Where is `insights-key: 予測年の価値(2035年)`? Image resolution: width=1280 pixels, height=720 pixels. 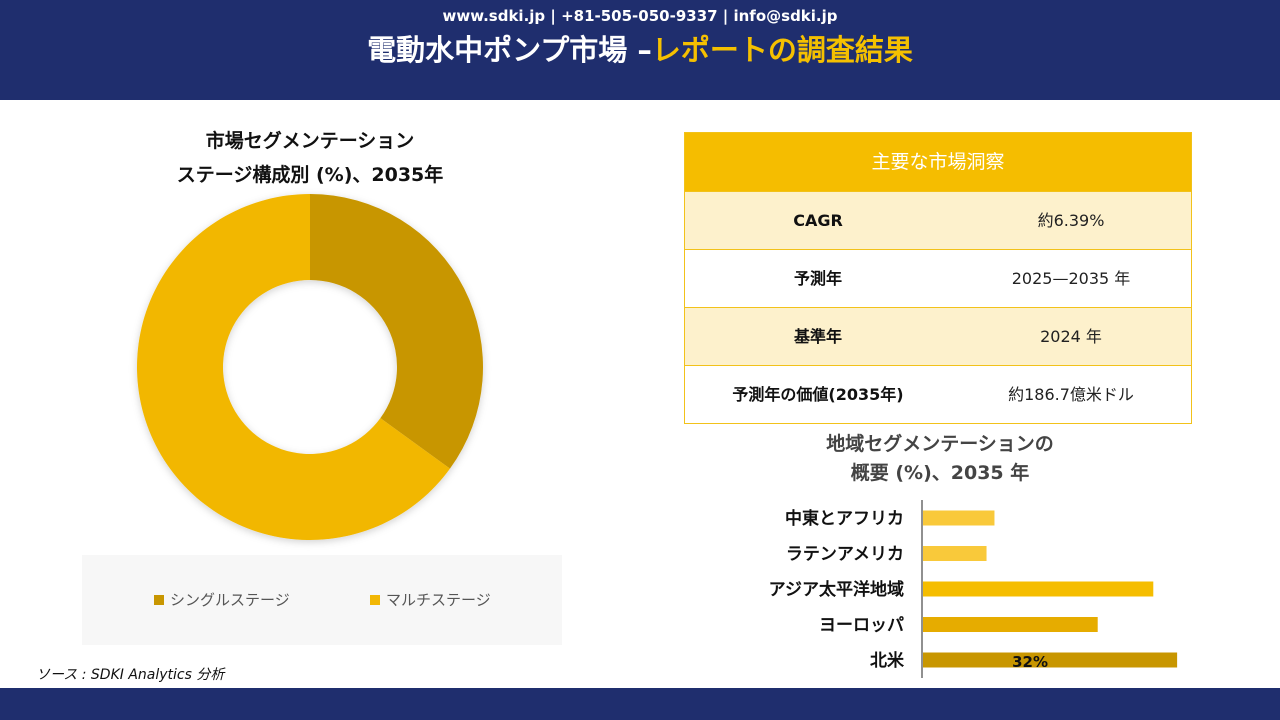 insights-key: 予測年の価値(2035年) is located at coordinates (818, 394).